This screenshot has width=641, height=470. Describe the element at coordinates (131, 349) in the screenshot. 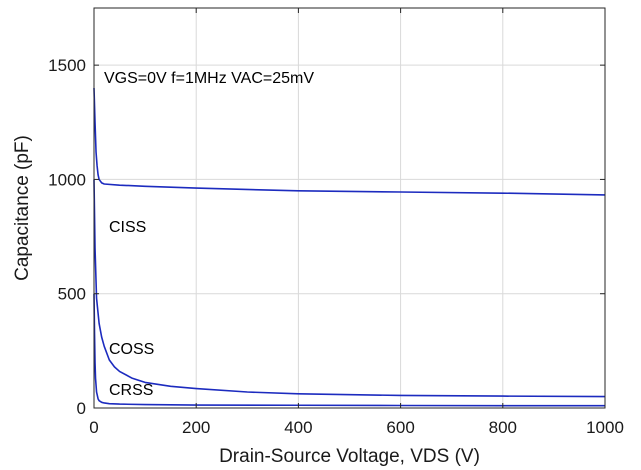

I see `coss-label: COSS` at that location.